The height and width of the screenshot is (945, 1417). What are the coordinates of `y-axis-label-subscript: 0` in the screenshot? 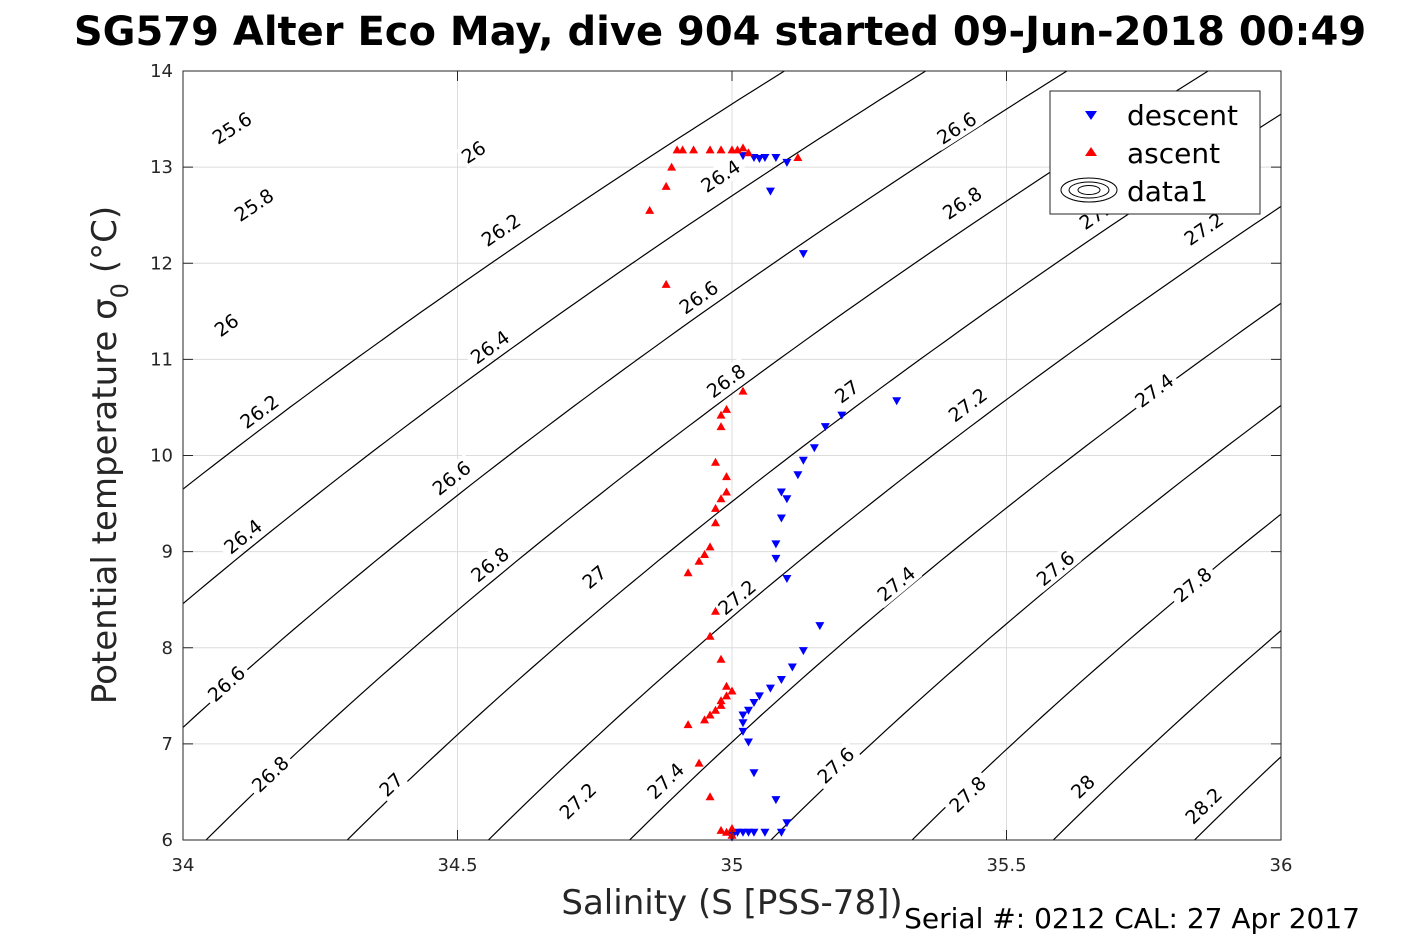 It's located at (120, 290).